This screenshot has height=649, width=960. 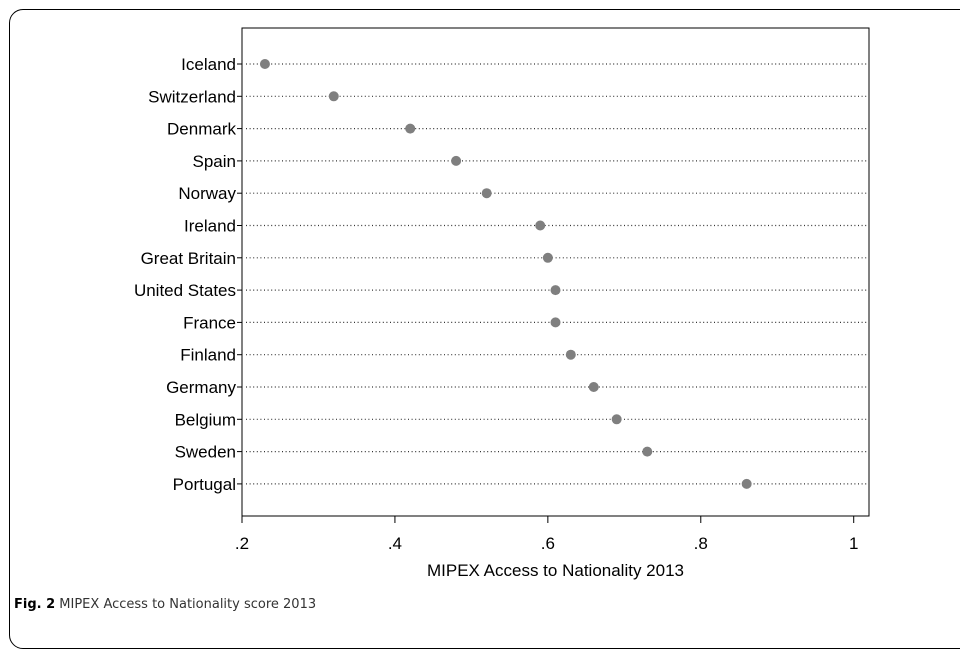 I want to click on category-label: Belgium, so click(x=205, y=419).